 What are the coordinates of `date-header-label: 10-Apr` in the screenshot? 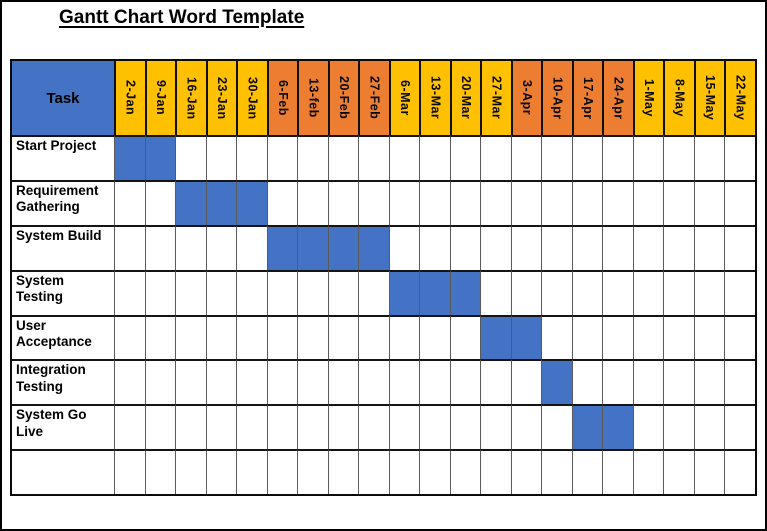 It's located at (557, 98).